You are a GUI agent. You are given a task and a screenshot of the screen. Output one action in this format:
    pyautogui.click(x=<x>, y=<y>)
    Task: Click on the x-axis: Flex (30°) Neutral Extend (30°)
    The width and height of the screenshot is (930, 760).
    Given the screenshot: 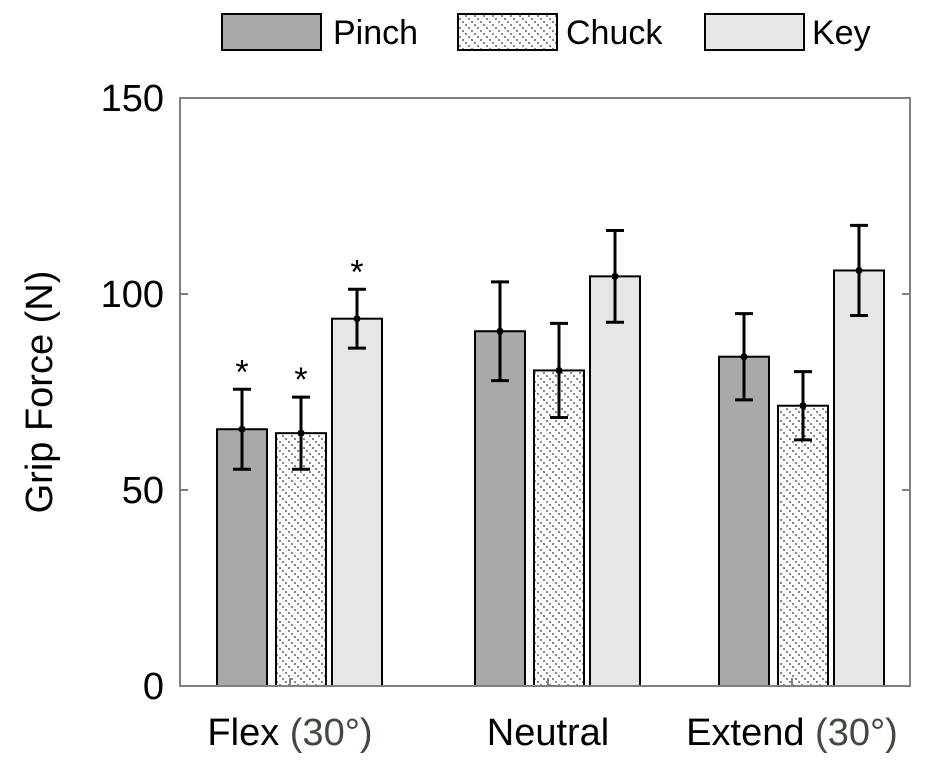 What is the action you would take?
    pyautogui.click(x=552, y=733)
    